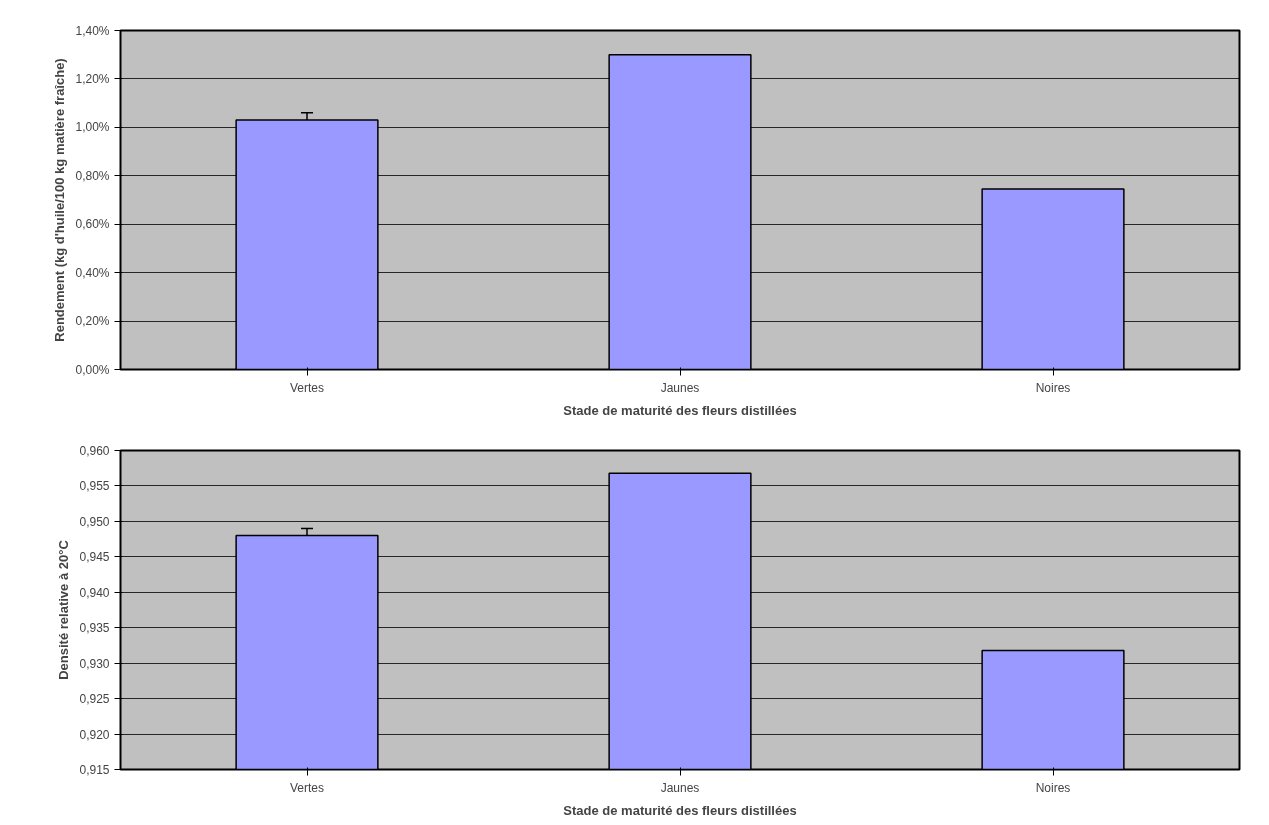 Image resolution: width=1269 pixels, height=825 pixels. What do you see at coordinates (94, 628) in the screenshot?
I see `y-tick-label: 0,935` at bounding box center [94, 628].